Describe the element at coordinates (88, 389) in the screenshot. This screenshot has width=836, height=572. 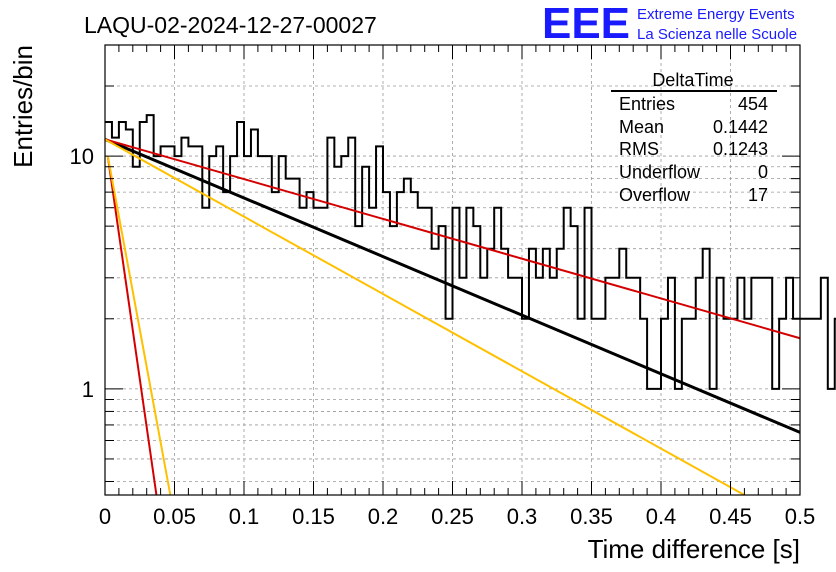
I see `y-tick-label: 1` at that location.